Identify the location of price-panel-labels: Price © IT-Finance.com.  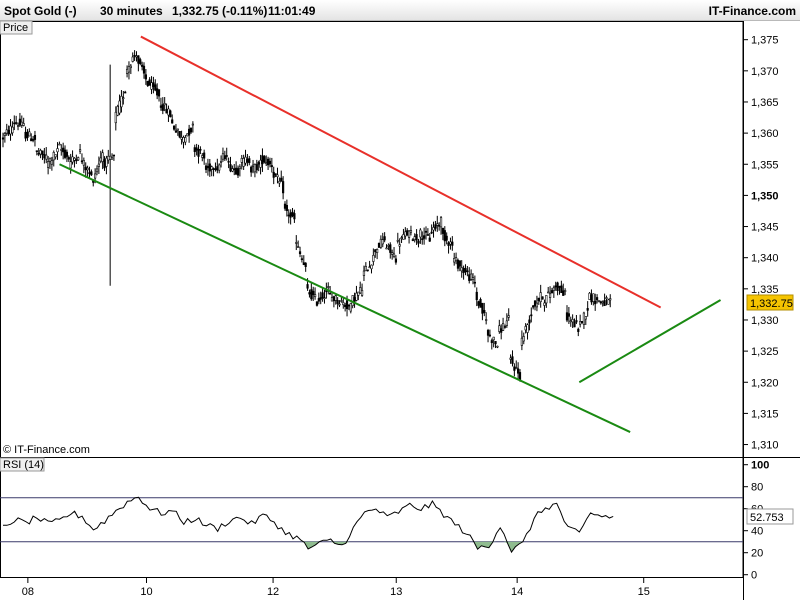
(45, 238).